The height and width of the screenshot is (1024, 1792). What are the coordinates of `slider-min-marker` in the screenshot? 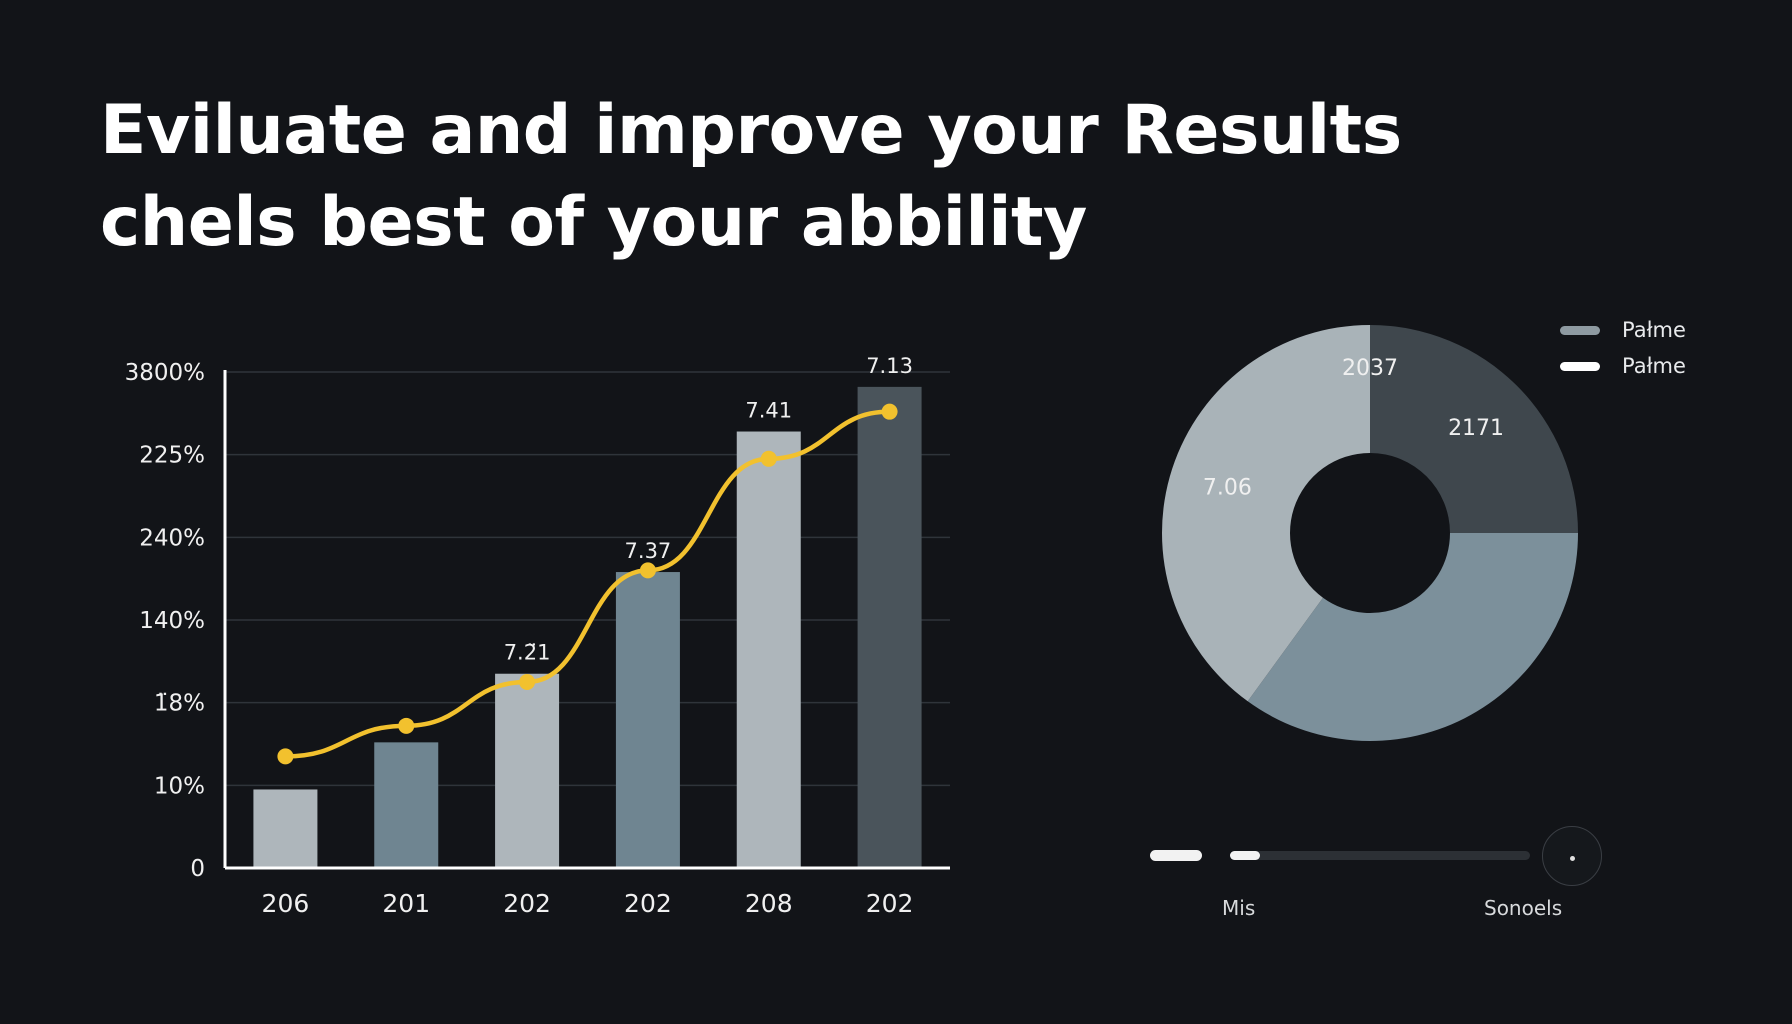 It's located at (1176, 855).